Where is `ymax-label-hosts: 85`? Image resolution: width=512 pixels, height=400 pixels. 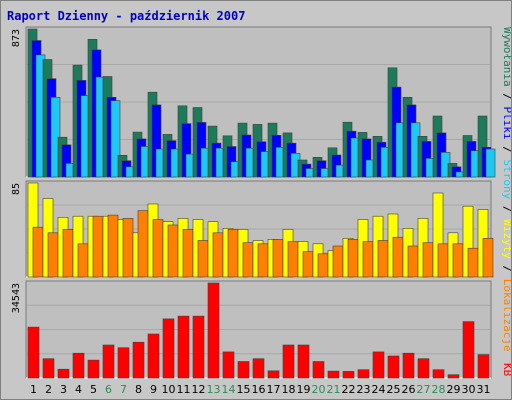 ymax-label-hosts: 85 is located at coordinates (16, 189).